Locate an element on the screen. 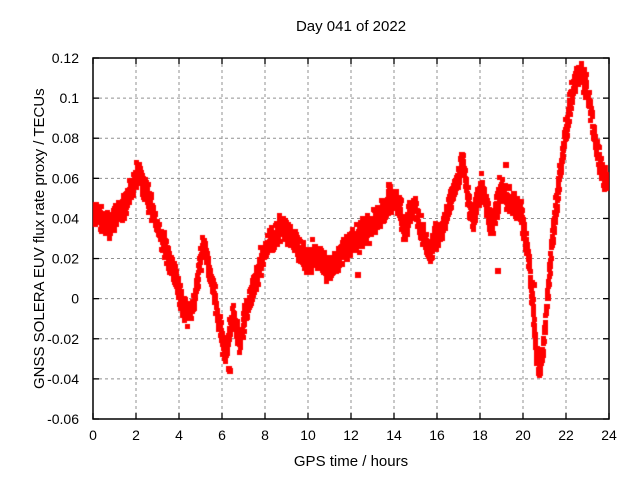 The image size is (640, 480). chart-title: Day 041 of 2022 is located at coordinates (351, 26).